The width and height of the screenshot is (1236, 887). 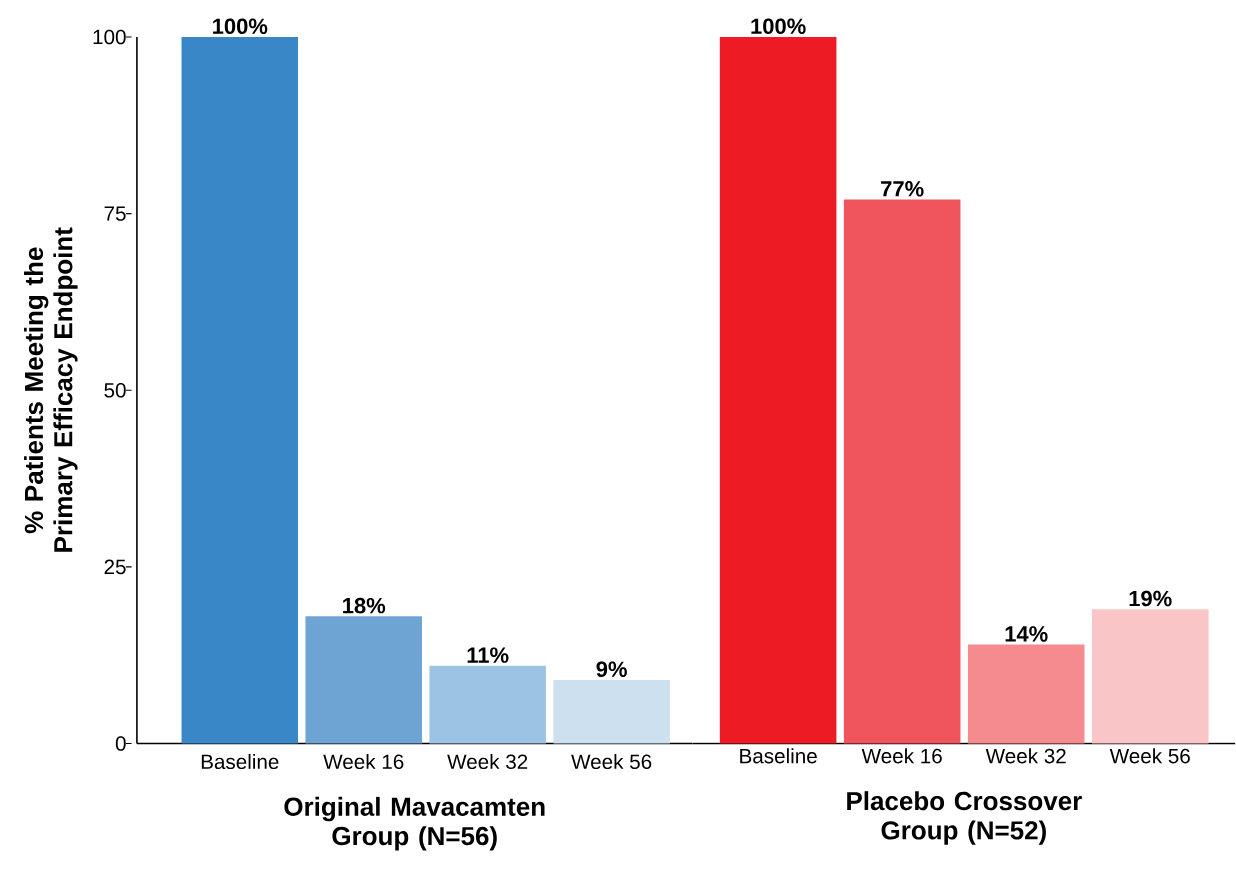 I want to click on x-axis-title: Placebo Crossover Group (N=52), so click(x=964, y=817).